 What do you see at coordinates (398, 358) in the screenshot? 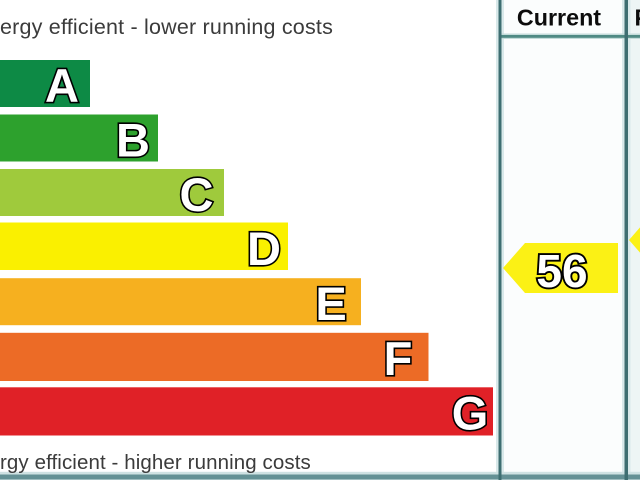
I see `svg-text: F` at bounding box center [398, 358].